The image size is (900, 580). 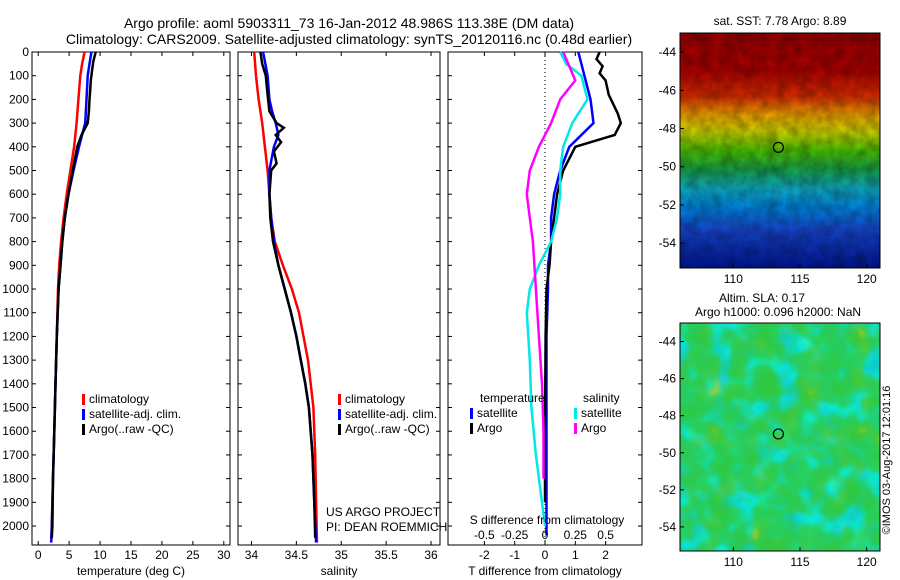 What do you see at coordinates (131, 429) in the screenshot?
I see `temp-legend-label: Argo(..raw -QC)` at bounding box center [131, 429].